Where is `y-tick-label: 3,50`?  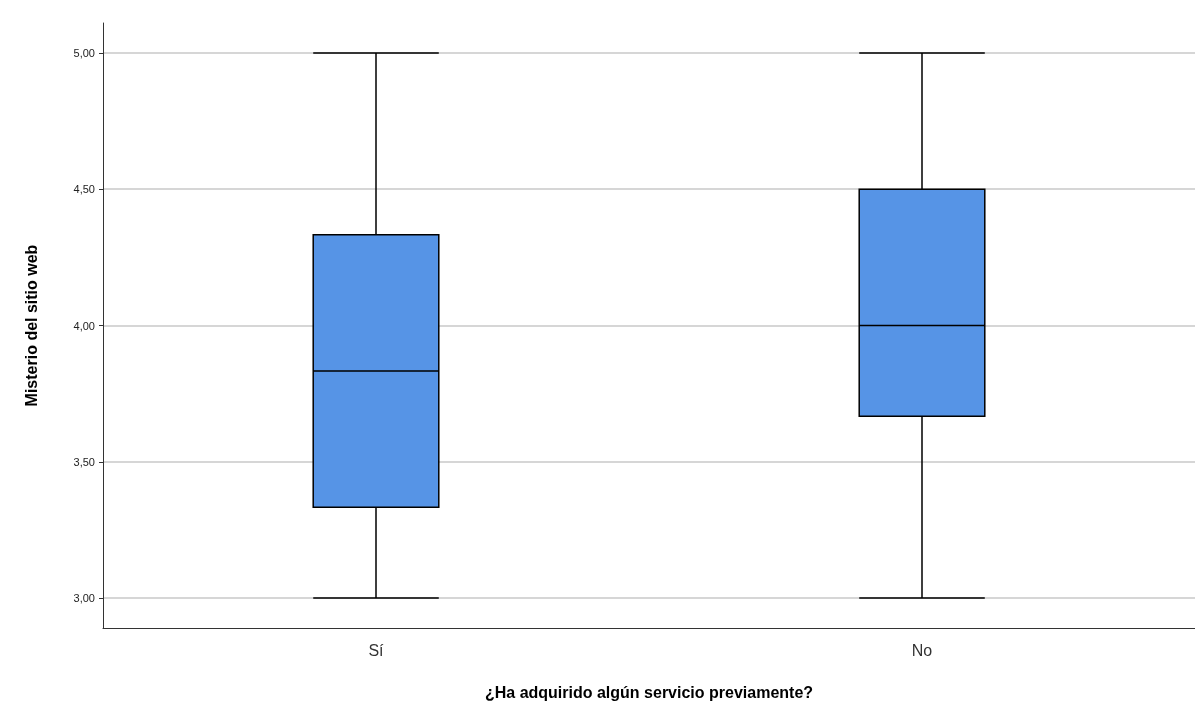 y-tick-label: 3,50 is located at coordinates (84, 461).